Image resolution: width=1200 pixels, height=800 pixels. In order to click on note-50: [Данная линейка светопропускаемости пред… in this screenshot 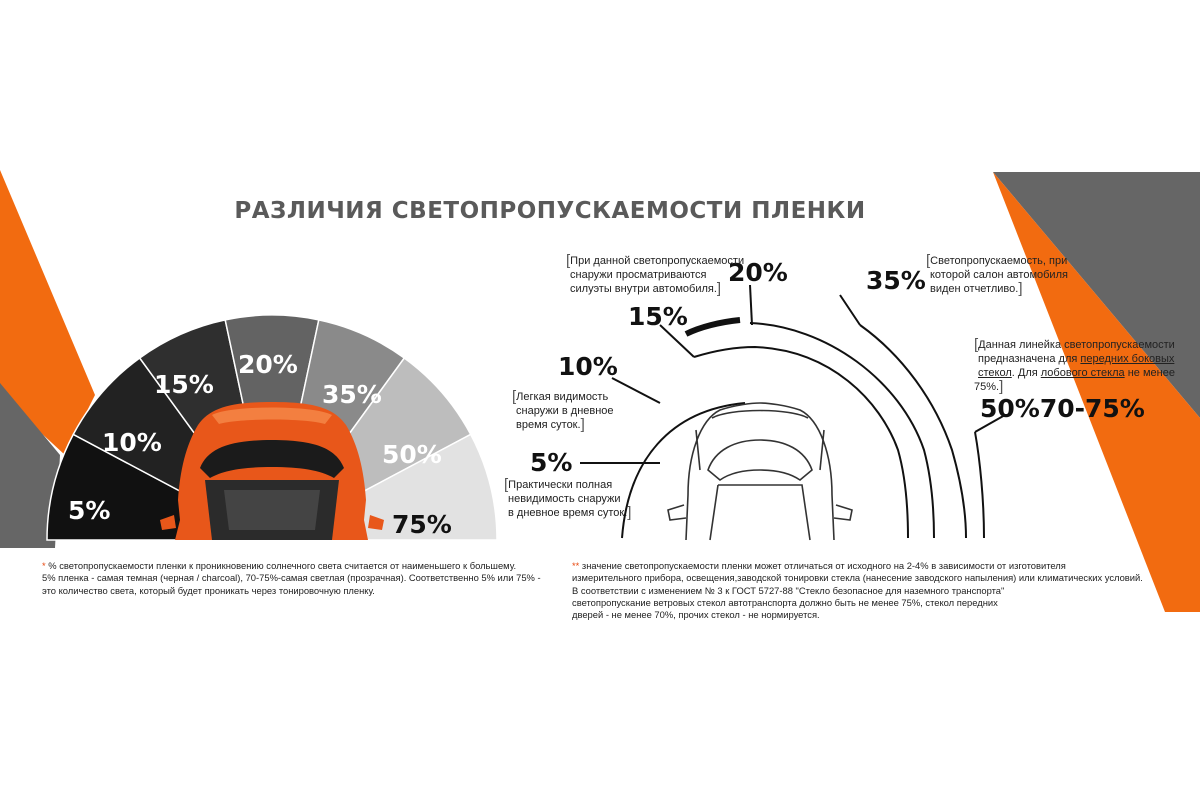, I will do `click(1074, 366)`.